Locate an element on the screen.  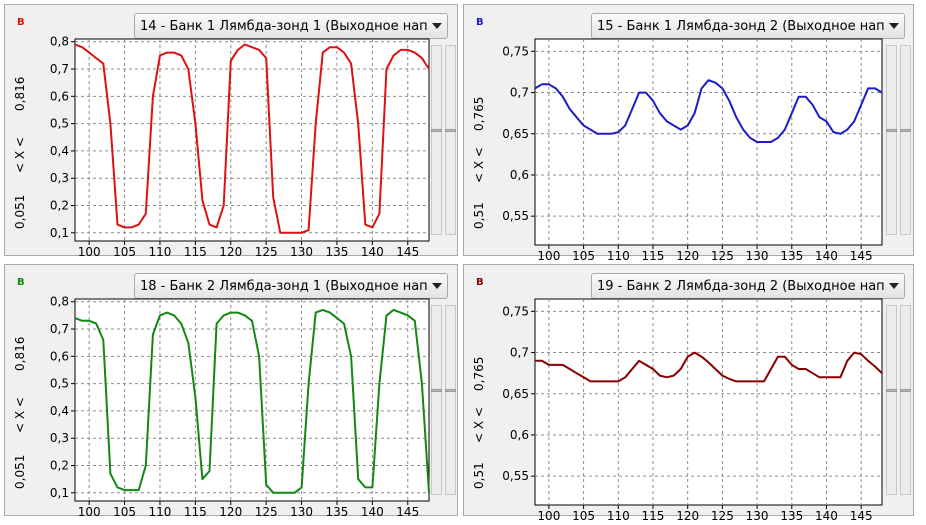
range-min: 0,51 is located at coordinates (479, 475).